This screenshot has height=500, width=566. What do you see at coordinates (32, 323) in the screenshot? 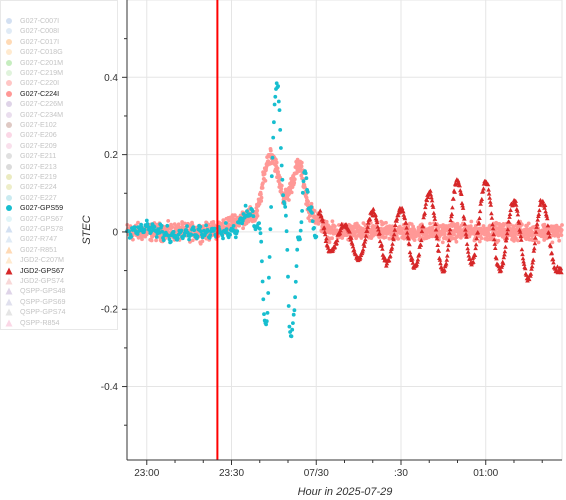
I see `legend-item: QSPP-R854` at bounding box center [32, 323].